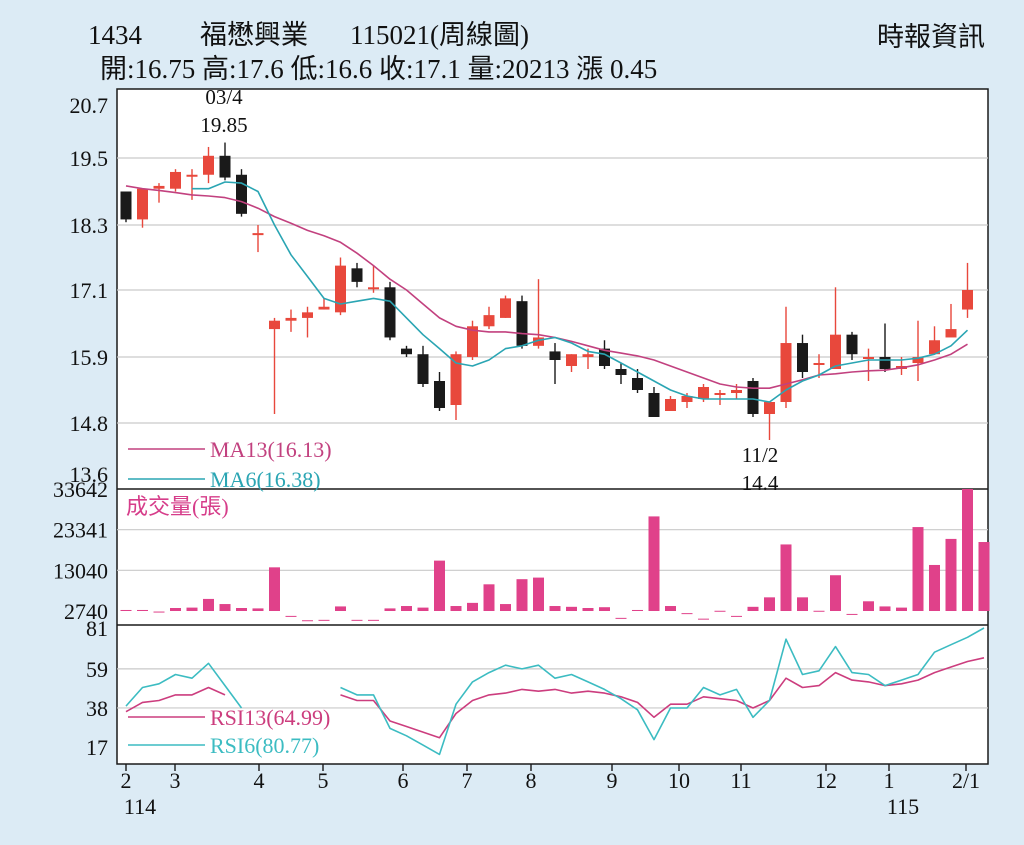 This screenshot has width=1024, height=845. I want to click on rsi13-legend-label: RSI13(64.99), so click(270, 717).